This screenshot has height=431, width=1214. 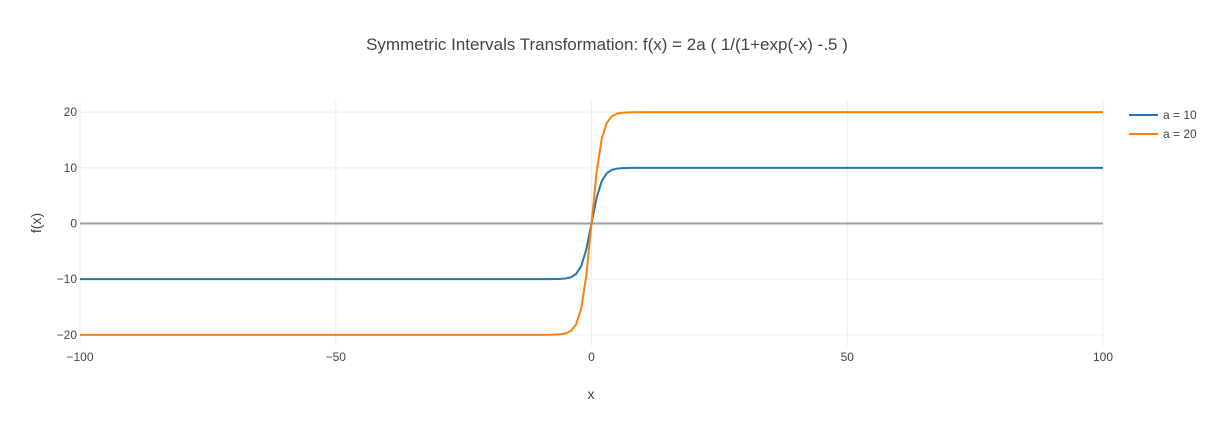 I want to click on x-tick-label: 50, so click(x=848, y=357).